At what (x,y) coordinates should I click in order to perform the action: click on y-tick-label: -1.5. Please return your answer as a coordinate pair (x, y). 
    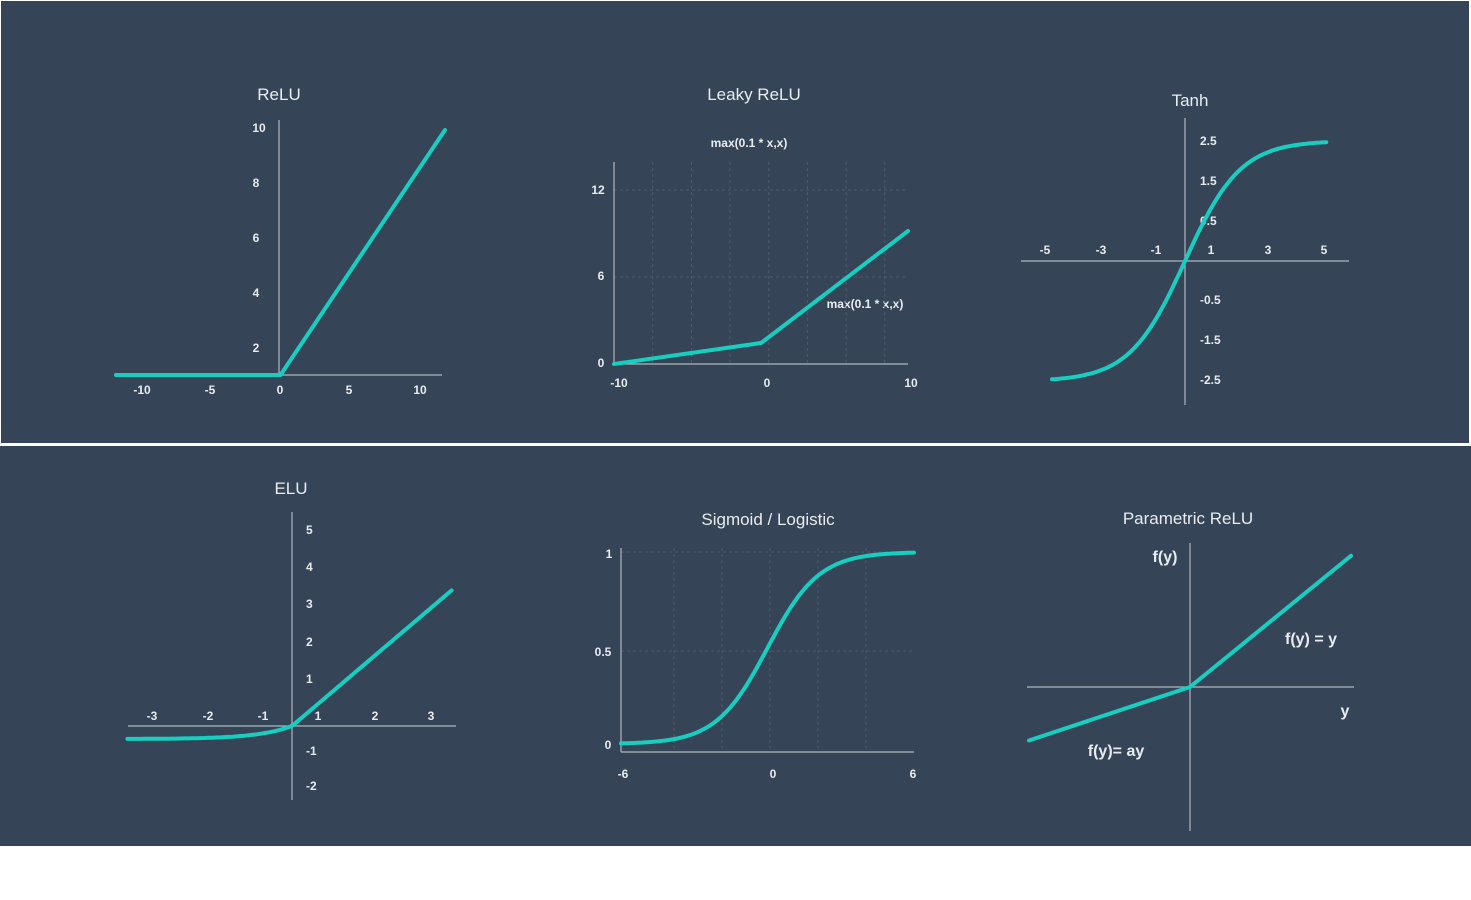
    Looking at the image, I should click on (1210, 340).